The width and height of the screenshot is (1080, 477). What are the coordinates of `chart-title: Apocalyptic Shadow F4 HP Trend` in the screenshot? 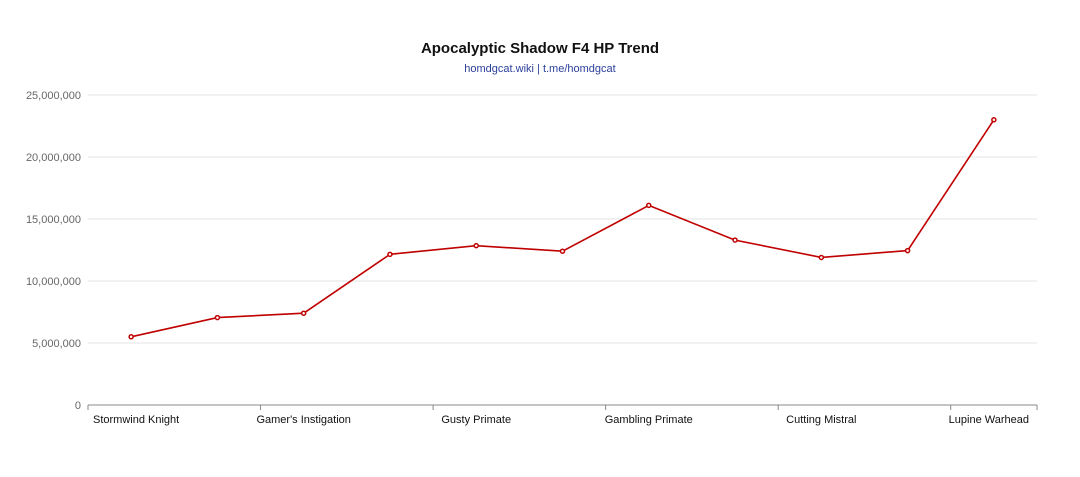 It's located at (540, 48).